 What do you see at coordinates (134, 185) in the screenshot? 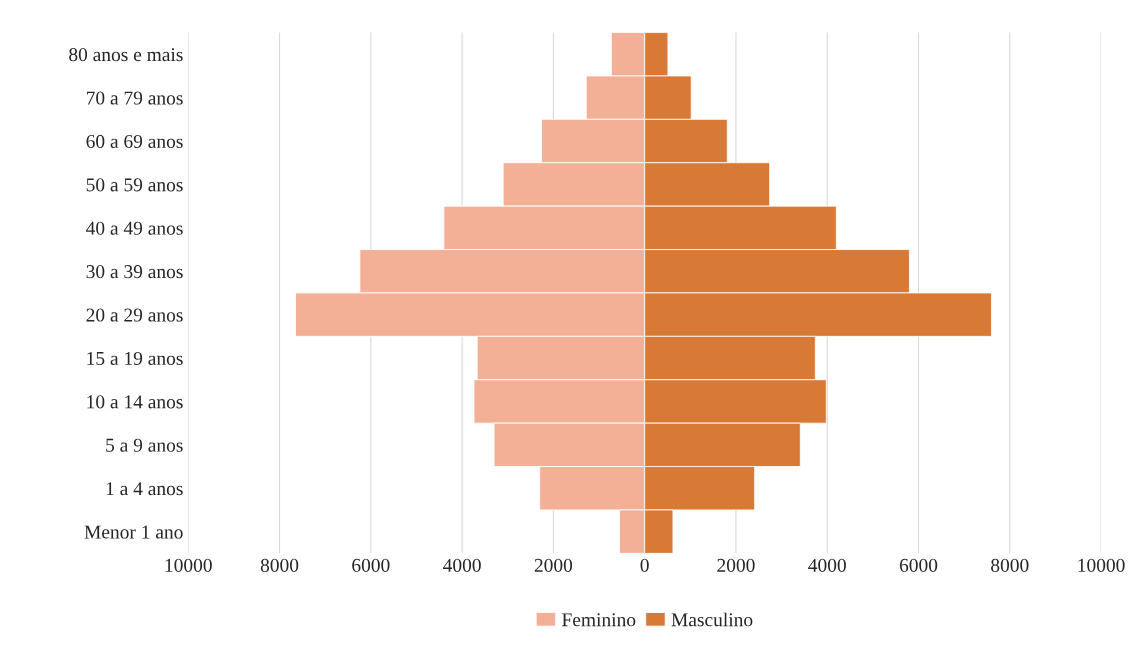
I see `y-tick-label: 50 a 59 anos` at bounding box center [134, 185].